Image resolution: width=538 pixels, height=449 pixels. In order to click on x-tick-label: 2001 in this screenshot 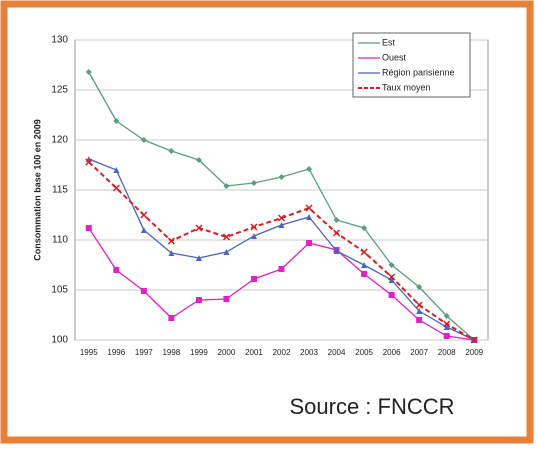, I will do `click(254, 352)`.